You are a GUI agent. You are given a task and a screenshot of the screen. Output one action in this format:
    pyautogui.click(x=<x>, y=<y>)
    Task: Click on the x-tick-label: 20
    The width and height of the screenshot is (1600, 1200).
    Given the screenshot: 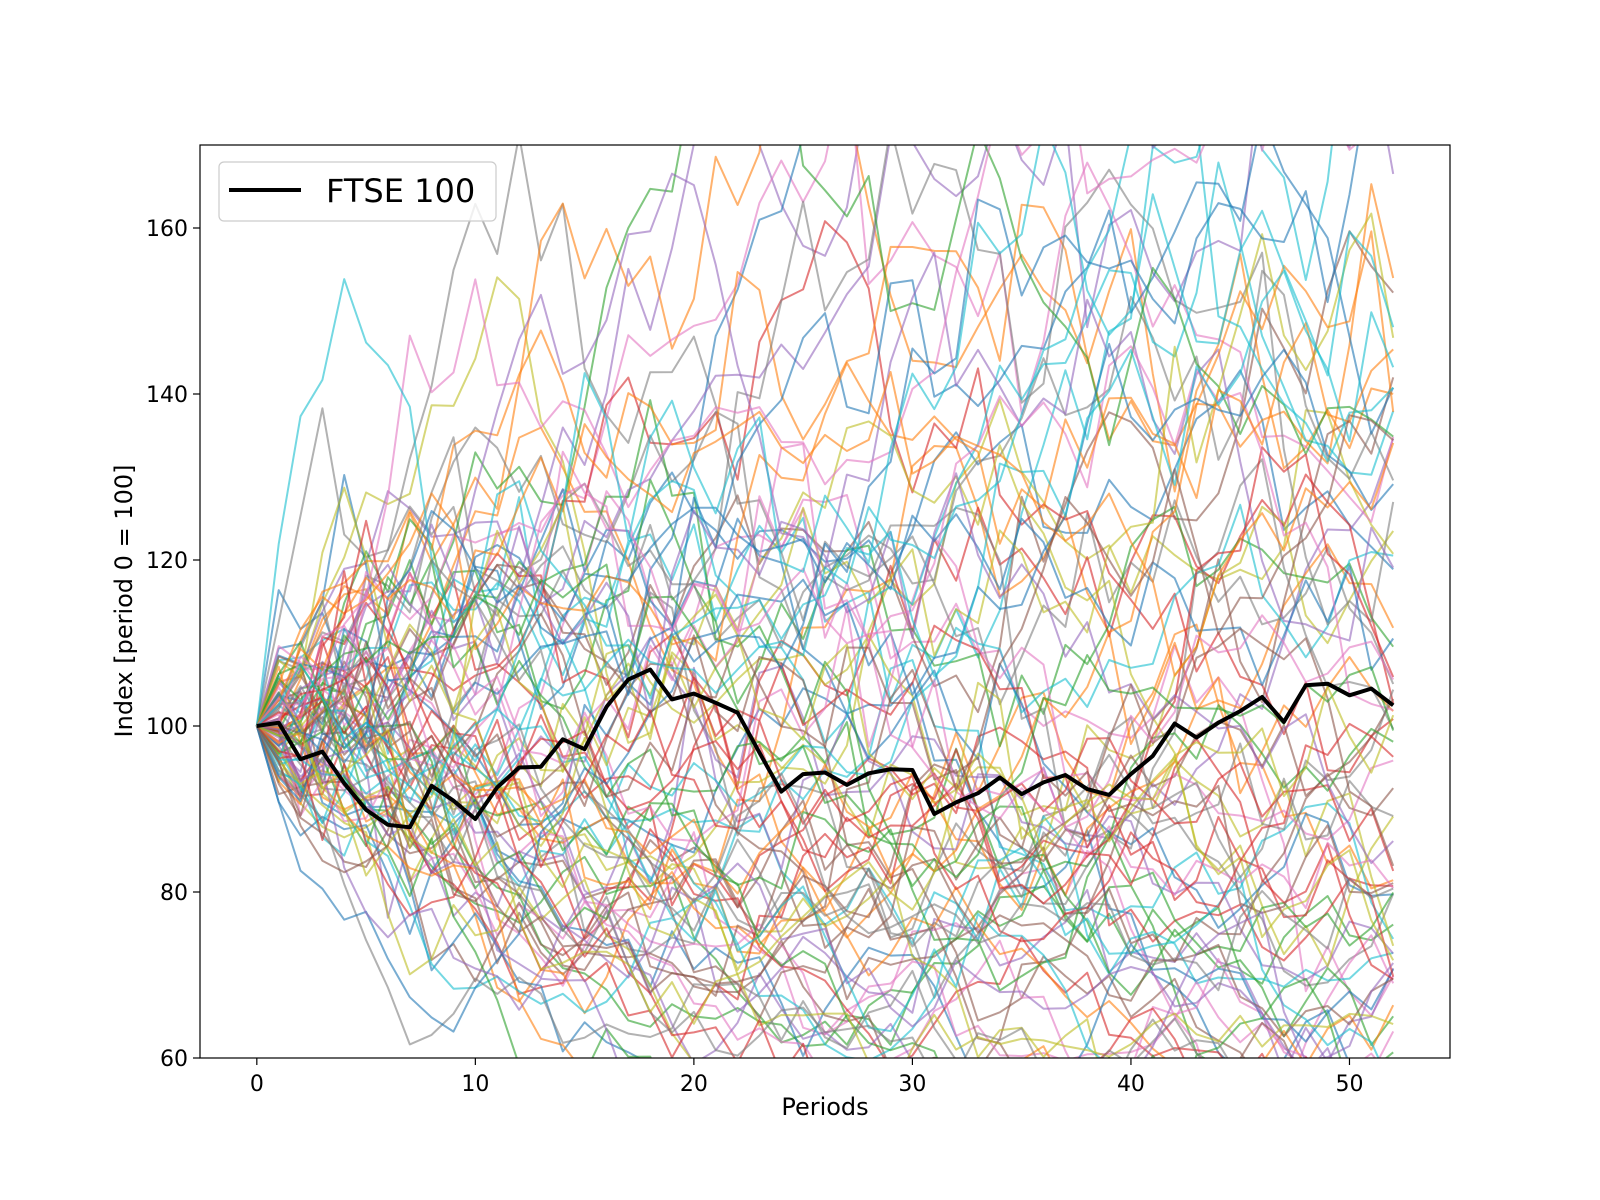 What is the action you would take?
    pyautogui.click(x=694, y=1084)
    